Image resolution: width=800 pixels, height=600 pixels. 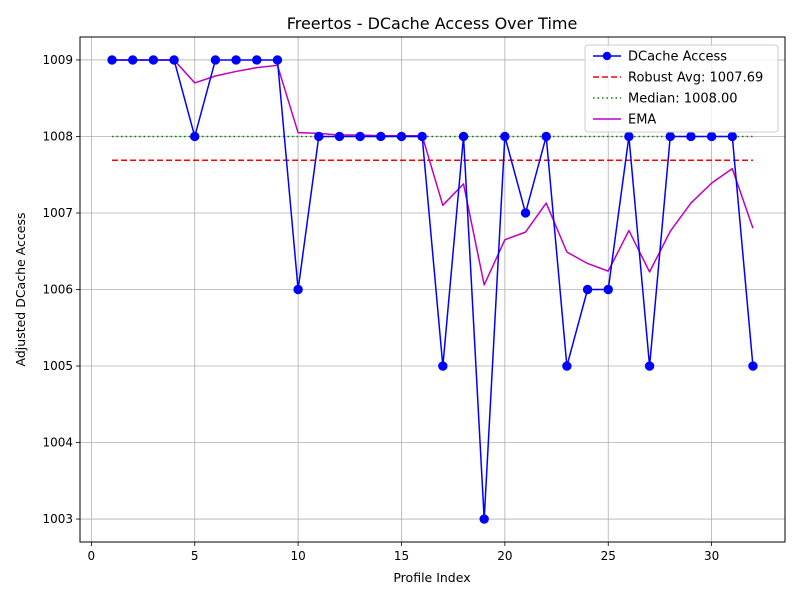 What do you see at coordinates (92, 556) in the screenshot?
I see `x-tick-label: 0` at bounding box center [92, 556].